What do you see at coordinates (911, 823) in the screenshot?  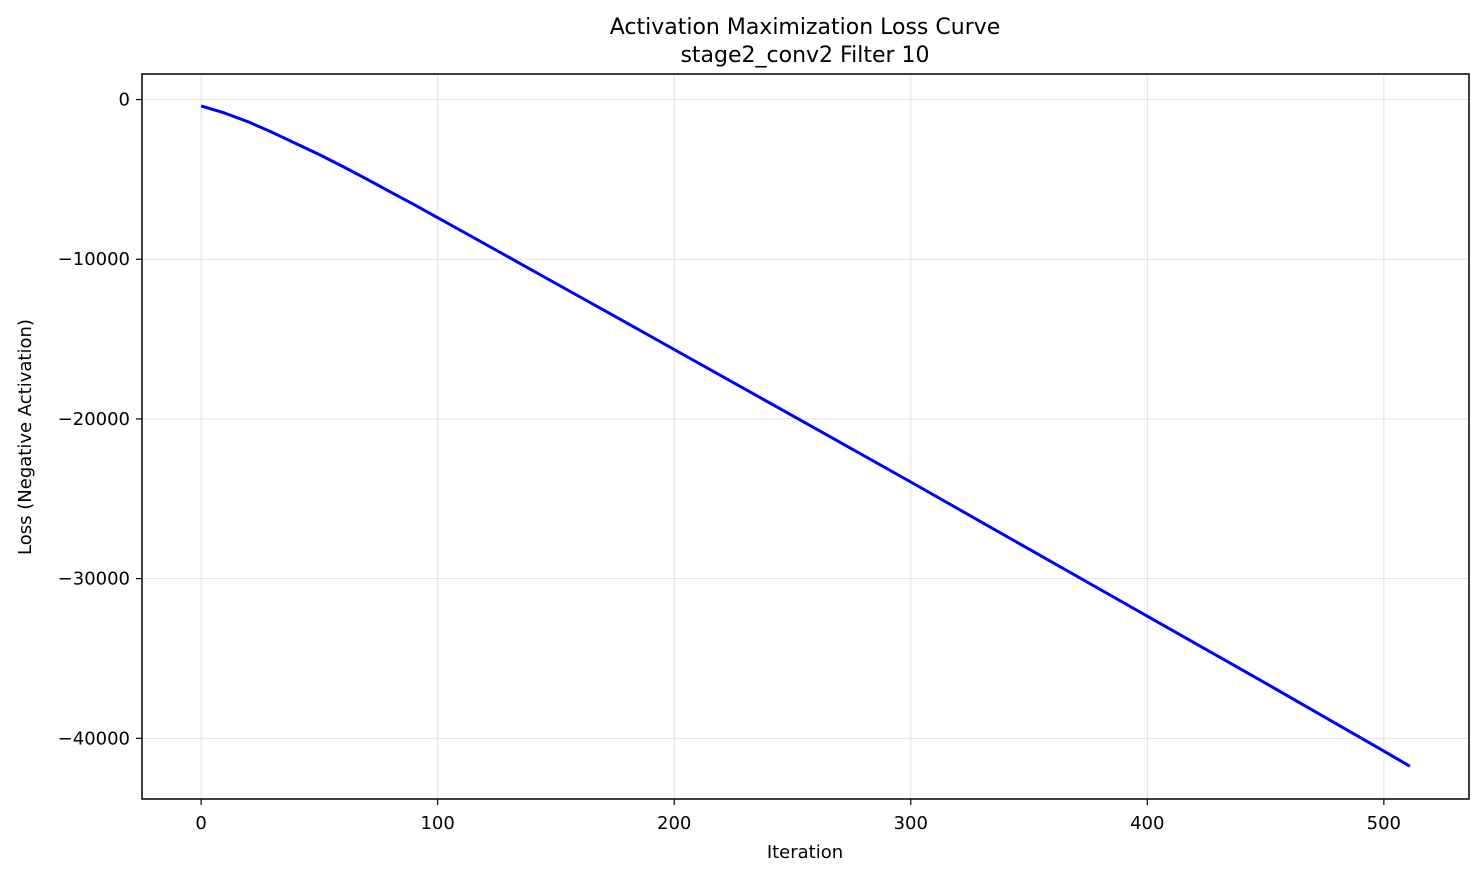 I see `x-tick-label: 300` at bounding box center [911, 823].